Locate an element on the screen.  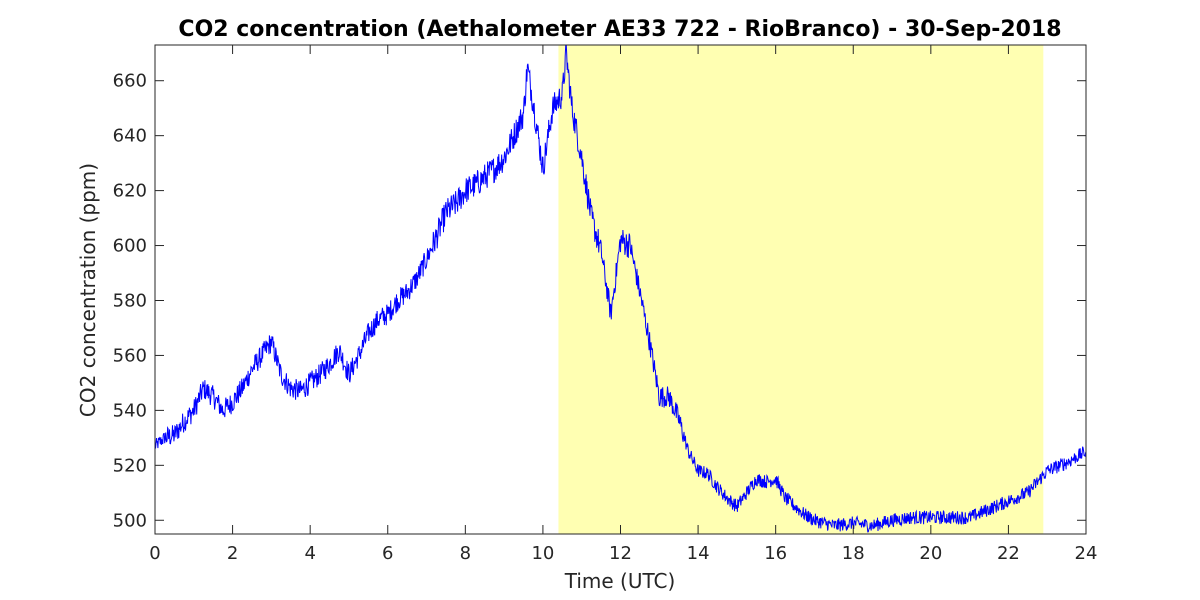
x-tick-label: 6 is located at coordinates (387, 553).